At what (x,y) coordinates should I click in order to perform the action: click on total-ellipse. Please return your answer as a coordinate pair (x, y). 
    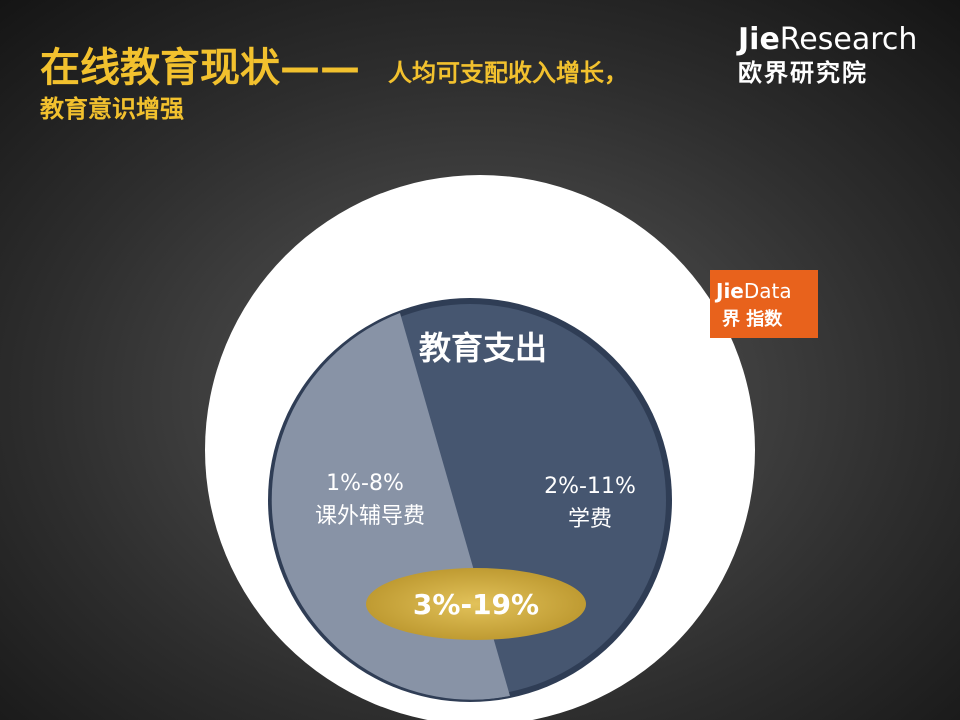
    Looking at the image, I should click on (476, 604).